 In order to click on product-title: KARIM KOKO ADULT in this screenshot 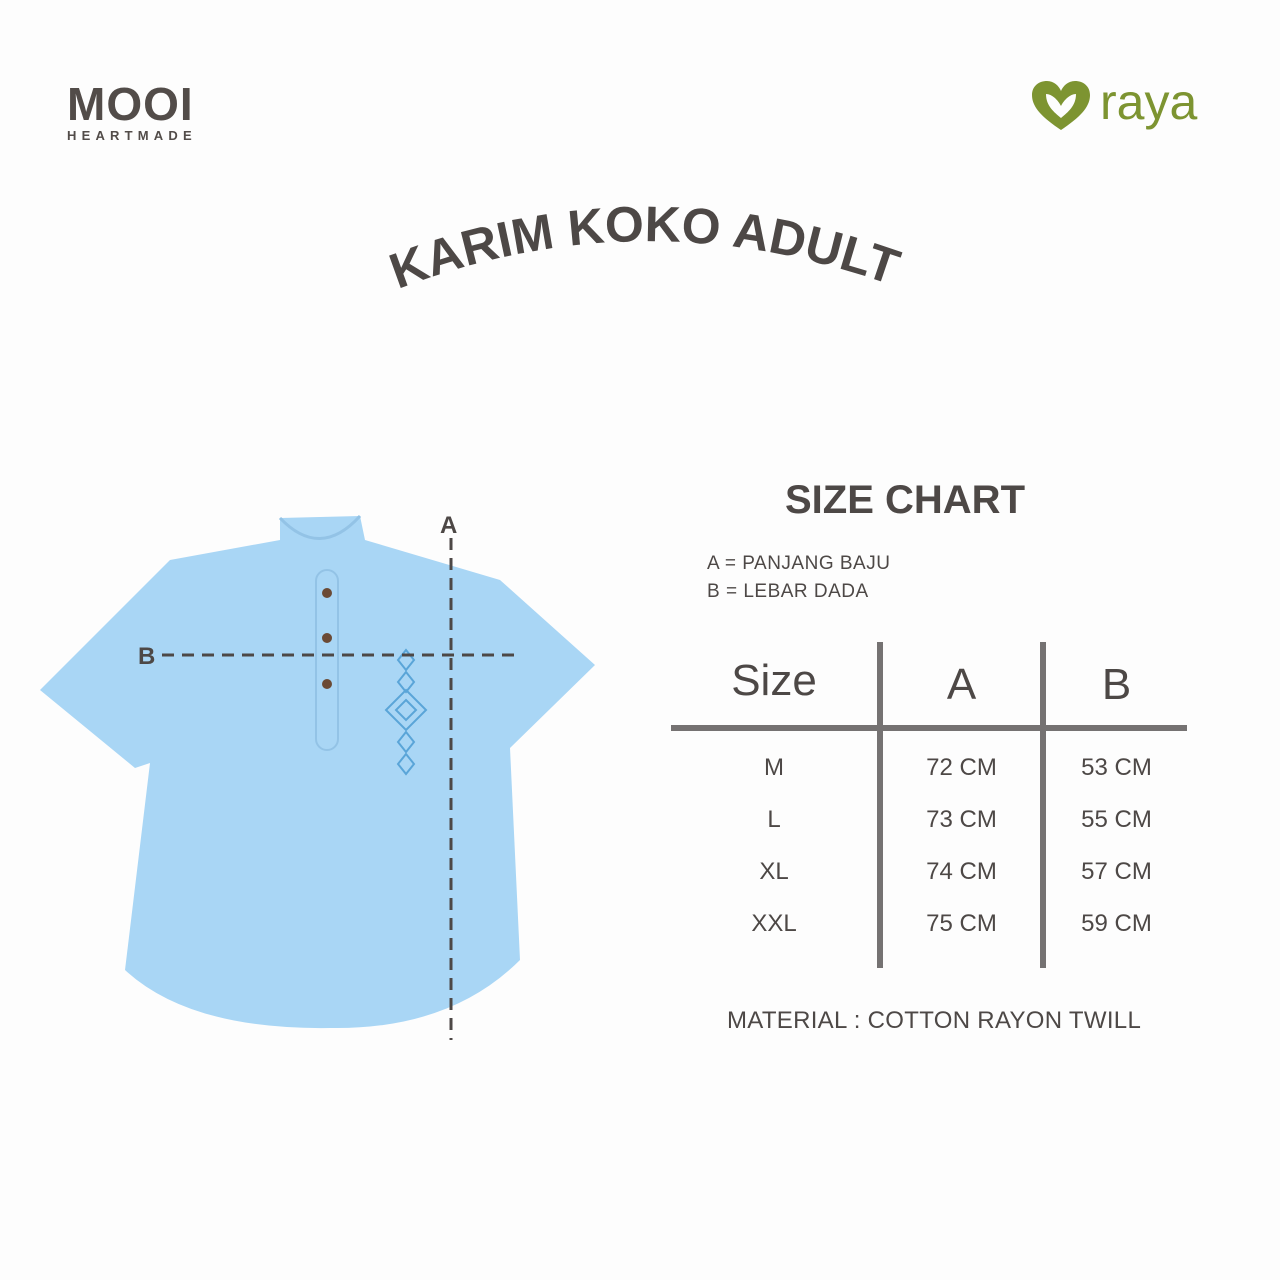, I will do `click(644, 247)`.